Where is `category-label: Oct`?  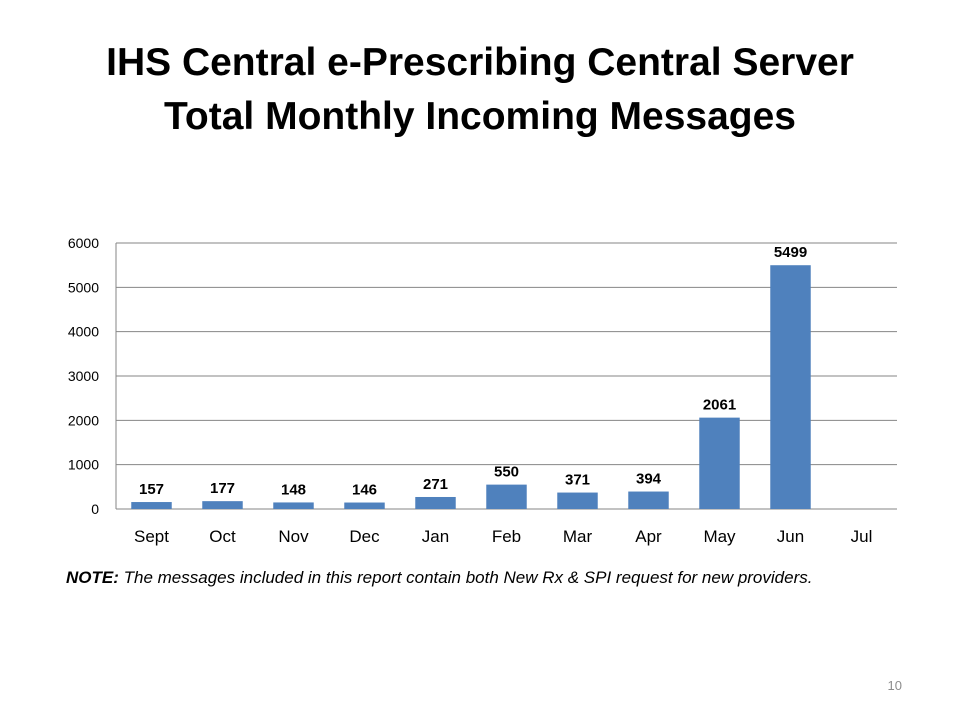 category-label: Oct is located at coordinates (222, 536).